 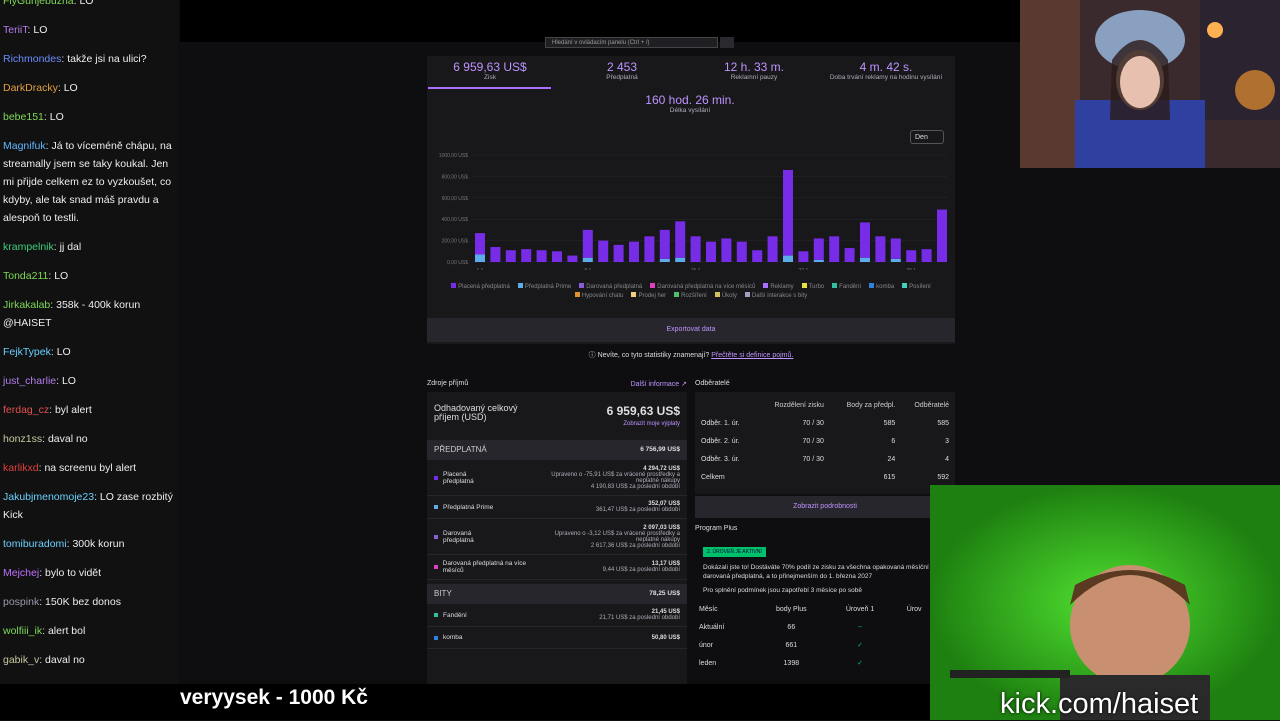 I want to click on legend-item: Reklamy, so click(x=778, y=286).